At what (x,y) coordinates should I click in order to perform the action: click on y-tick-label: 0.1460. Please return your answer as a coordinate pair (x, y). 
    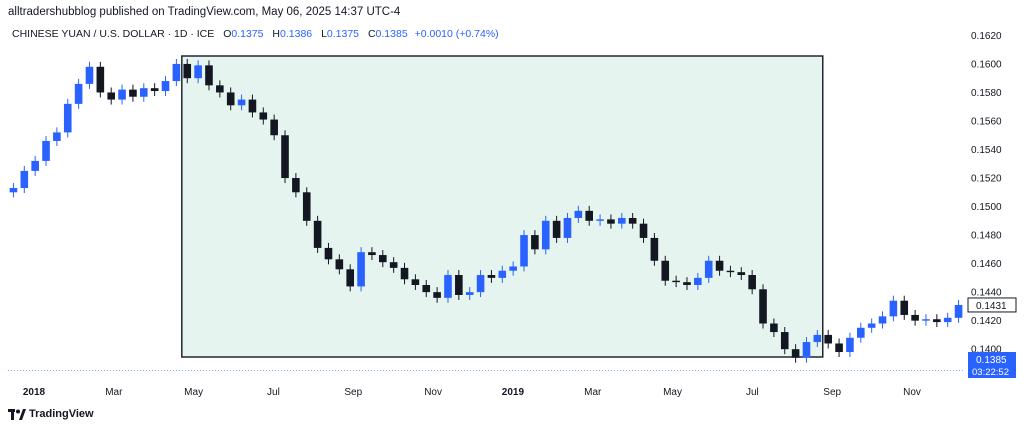
    Looking at the image, I should click on (986, 264).